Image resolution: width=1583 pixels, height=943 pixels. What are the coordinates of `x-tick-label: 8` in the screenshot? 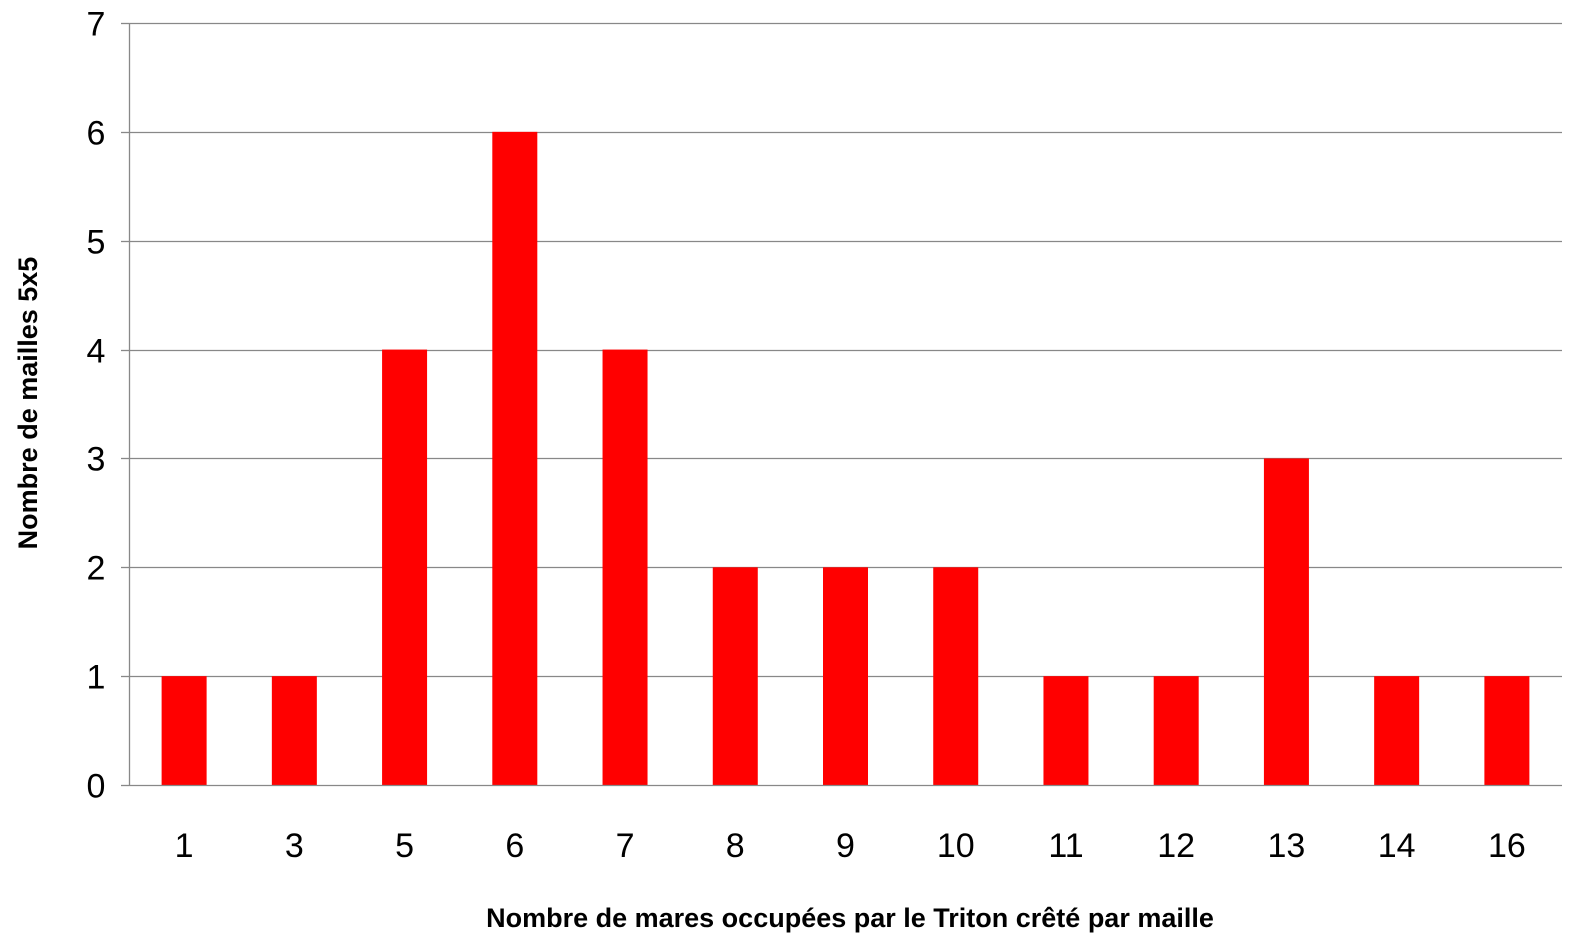 It's located at (735, 846).